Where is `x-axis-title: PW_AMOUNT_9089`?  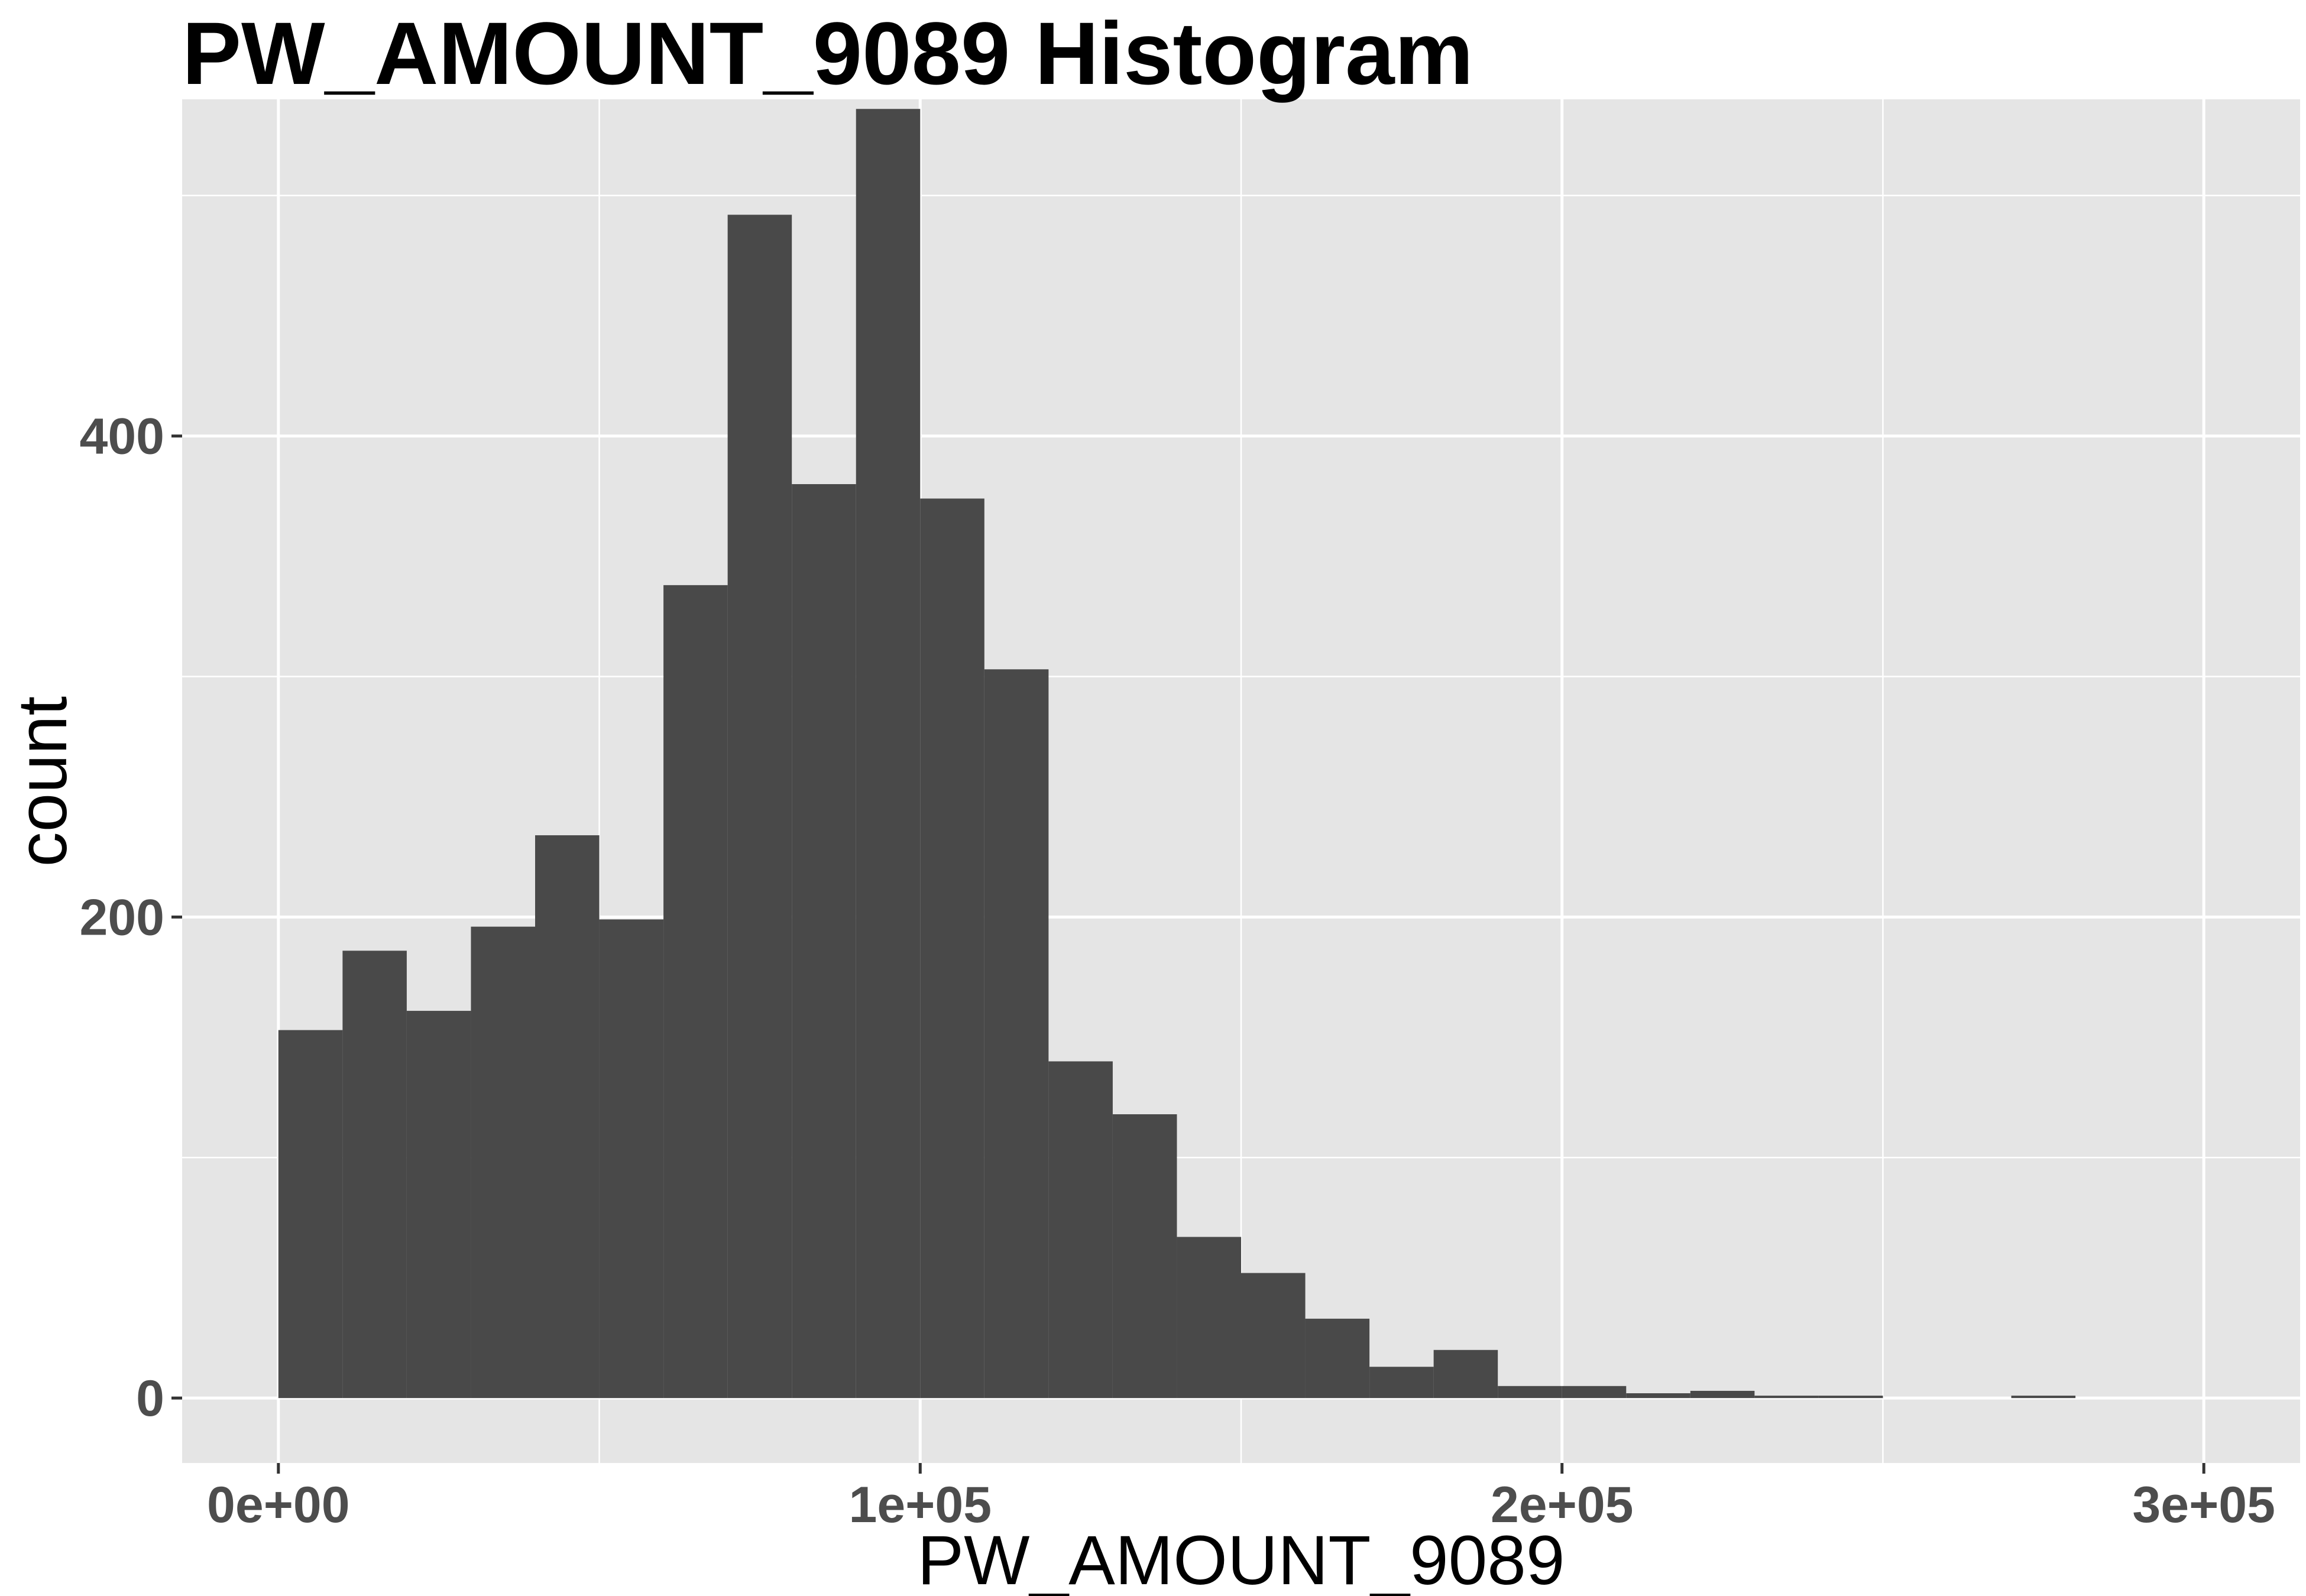 x-axis-title: PW_AMOUNT_9089 is located at coordinates (1241, 1559).